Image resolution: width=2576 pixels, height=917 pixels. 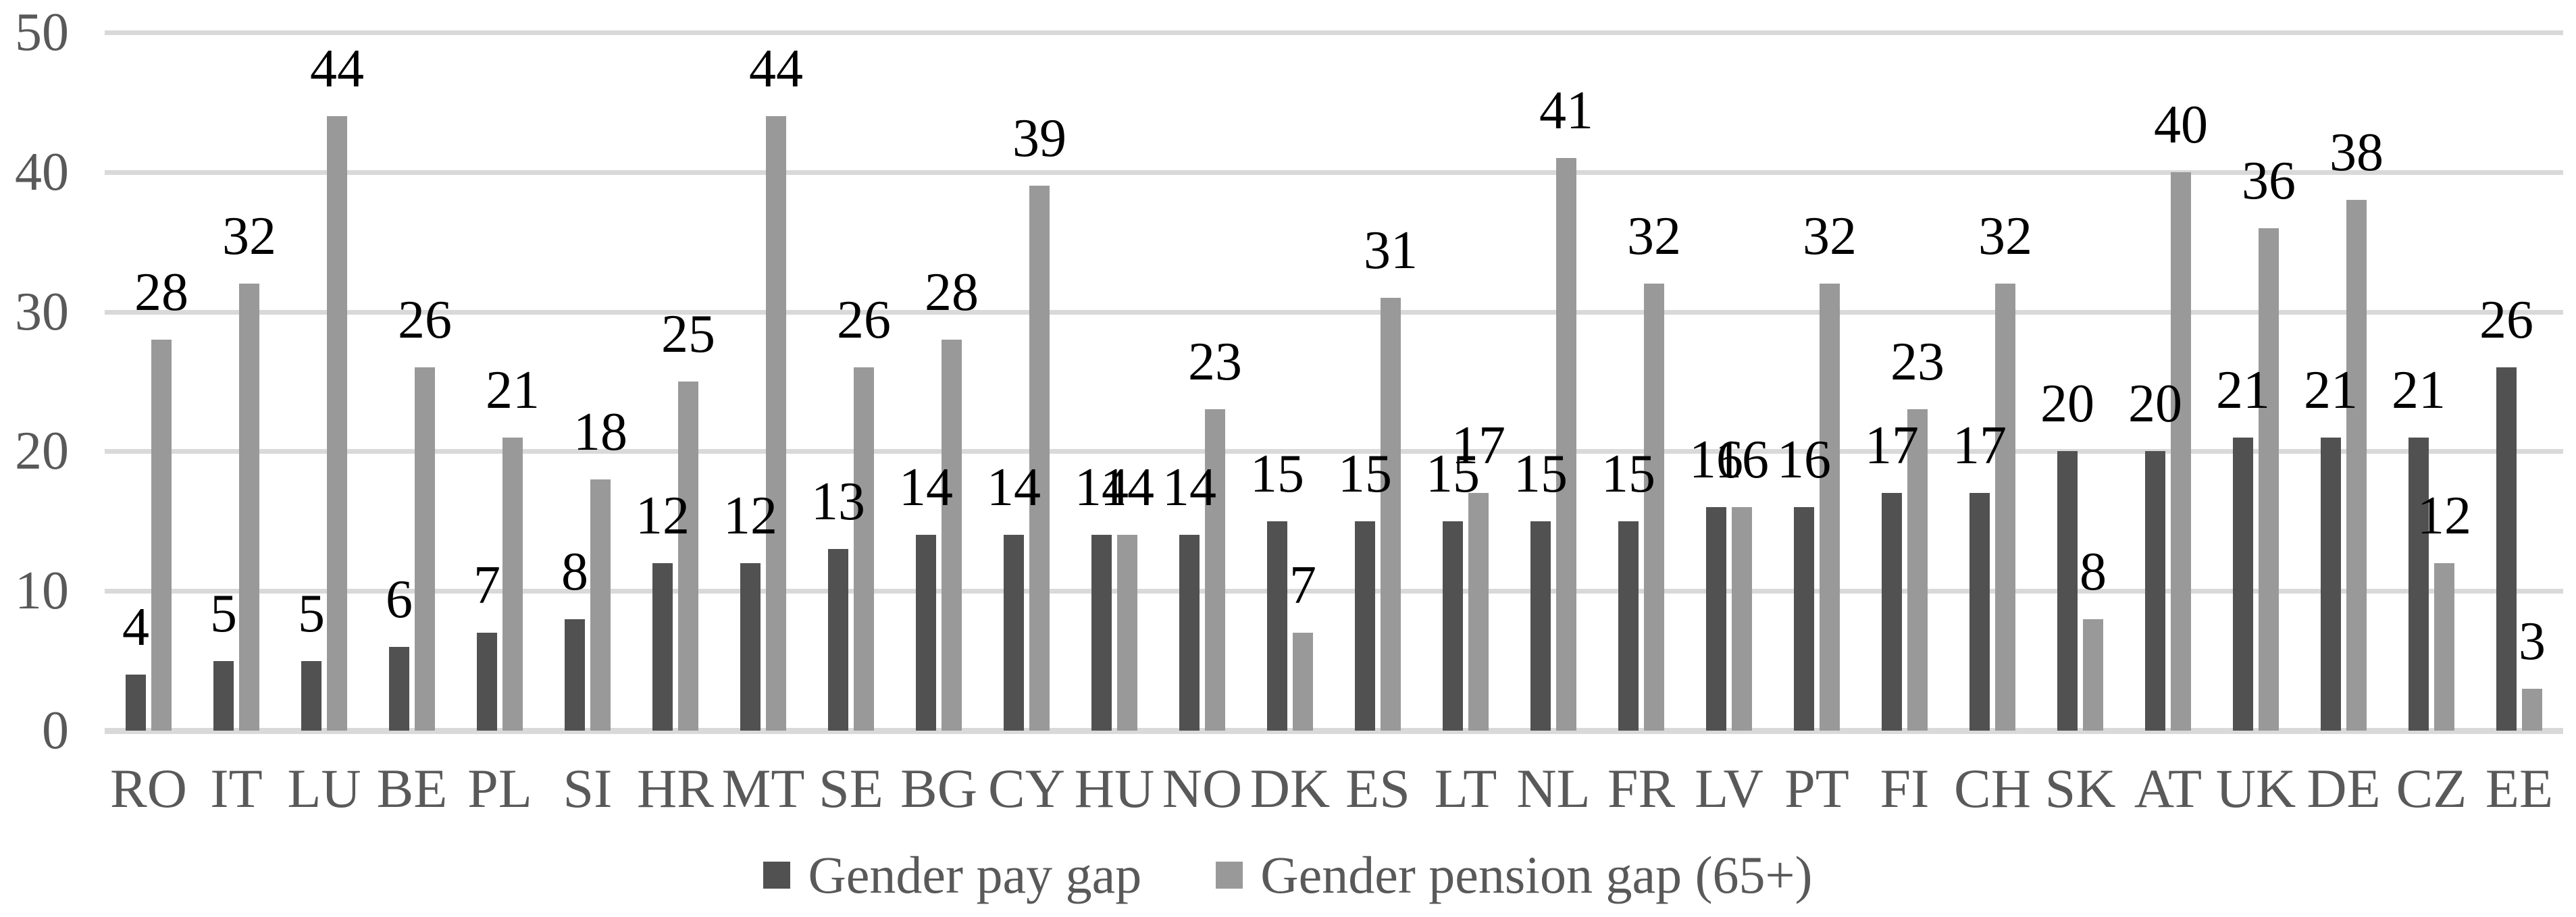 What do you see at coordinates (2356, 465) in the screenshot?
I see `bar-pension-gap-de` at bounding box center [2356, 465].